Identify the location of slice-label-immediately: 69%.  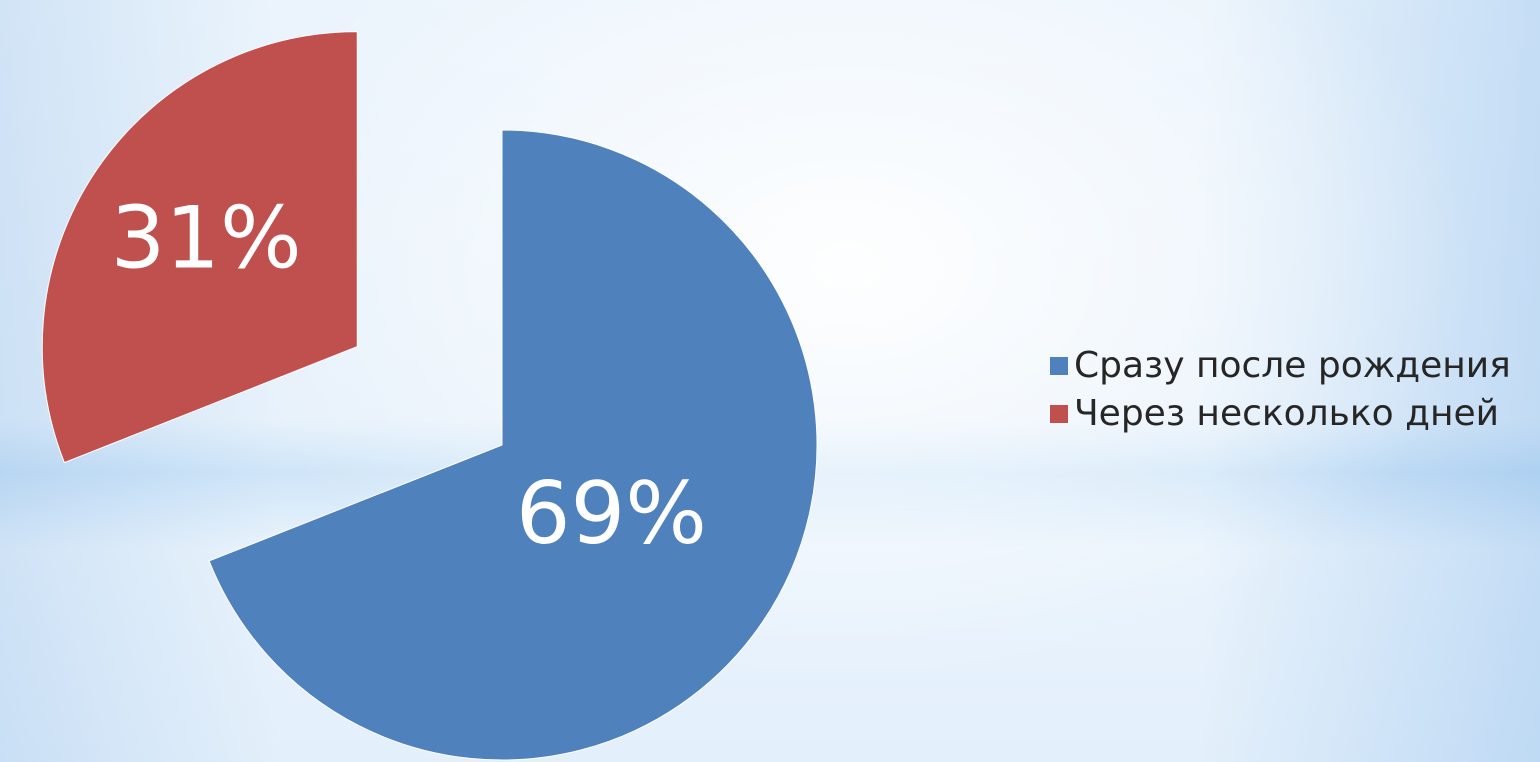
(611, 514).